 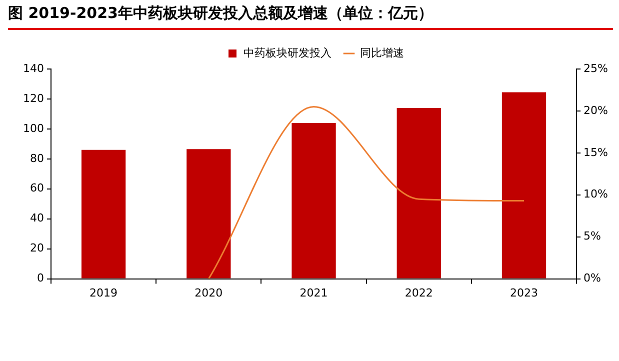 What do you see at coordinates (33, 98) in the screenshot?
I see `y-tick-label: 120` at bounding box center [33, 98].